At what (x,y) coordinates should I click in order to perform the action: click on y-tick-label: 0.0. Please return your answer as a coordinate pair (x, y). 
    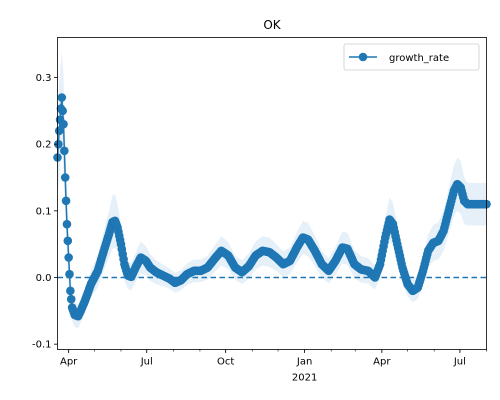
    Looking at the image, I should click on (44, 278).